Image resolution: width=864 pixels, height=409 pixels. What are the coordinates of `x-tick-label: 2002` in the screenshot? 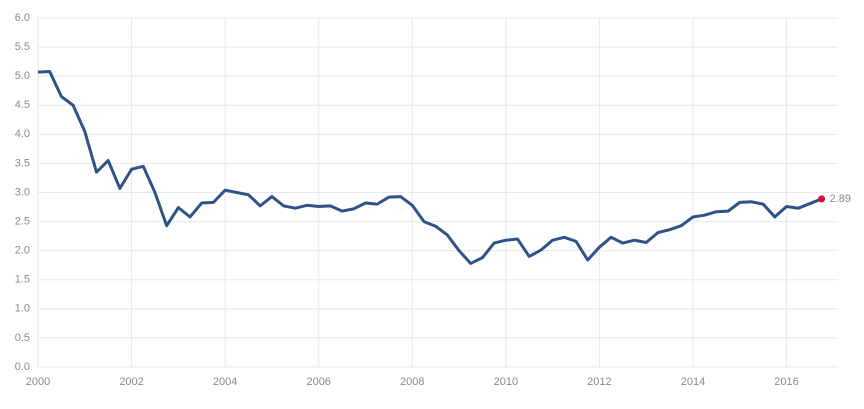 It's located at (131, 382).